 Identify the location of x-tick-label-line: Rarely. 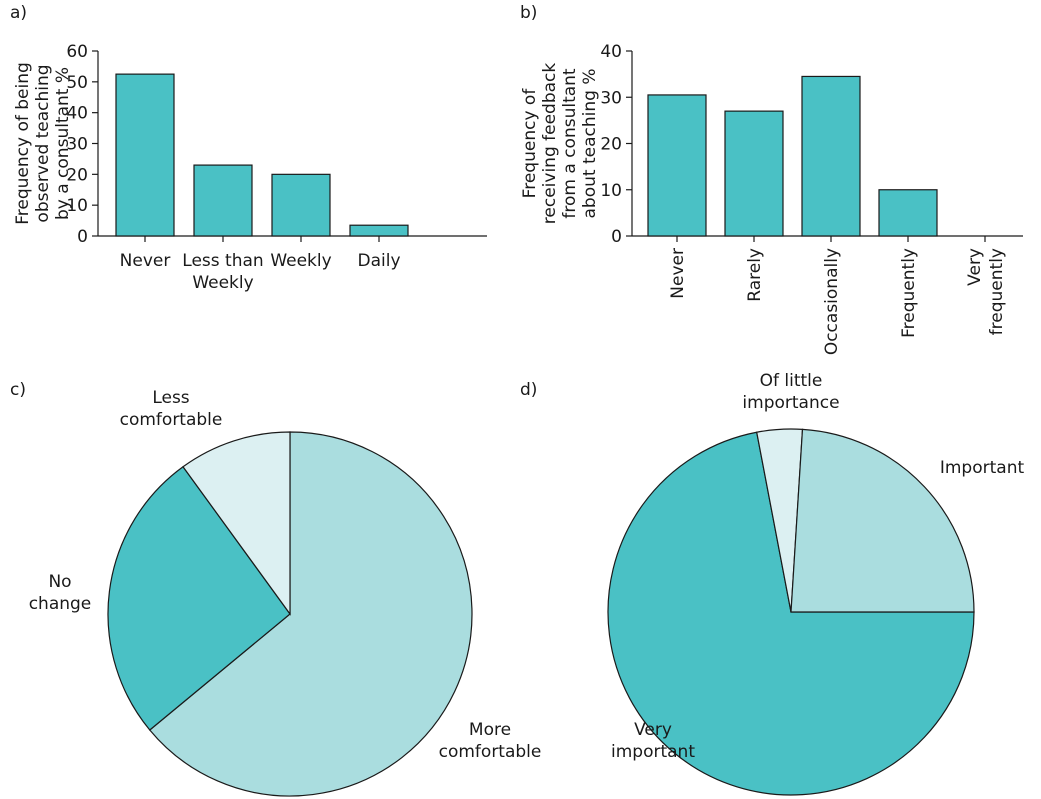
(755, 275).